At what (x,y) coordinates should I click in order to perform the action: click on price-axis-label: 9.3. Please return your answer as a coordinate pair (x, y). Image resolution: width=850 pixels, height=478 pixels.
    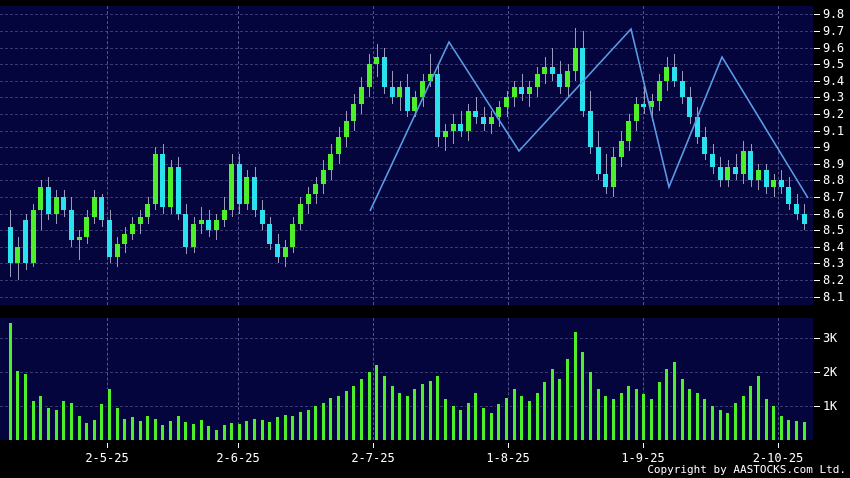
    Looking at the image, I should click on (833, 97).